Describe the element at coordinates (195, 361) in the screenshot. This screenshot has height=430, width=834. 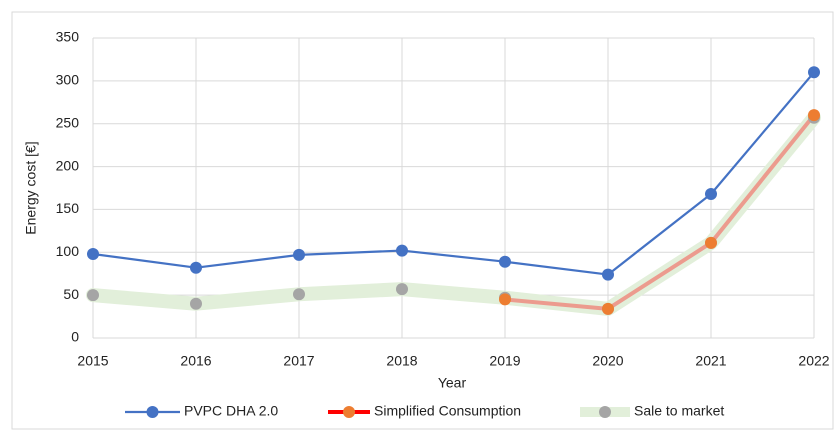
I see `x-tick-label: 2016` at that location.